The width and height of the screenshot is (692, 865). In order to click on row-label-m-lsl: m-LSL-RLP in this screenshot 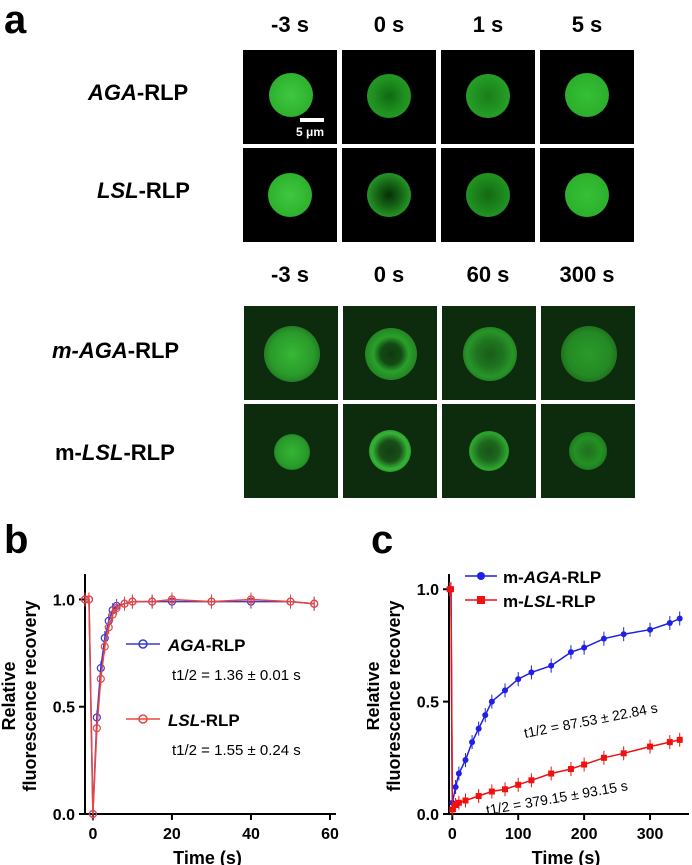, I will do `click(115, 452)`.